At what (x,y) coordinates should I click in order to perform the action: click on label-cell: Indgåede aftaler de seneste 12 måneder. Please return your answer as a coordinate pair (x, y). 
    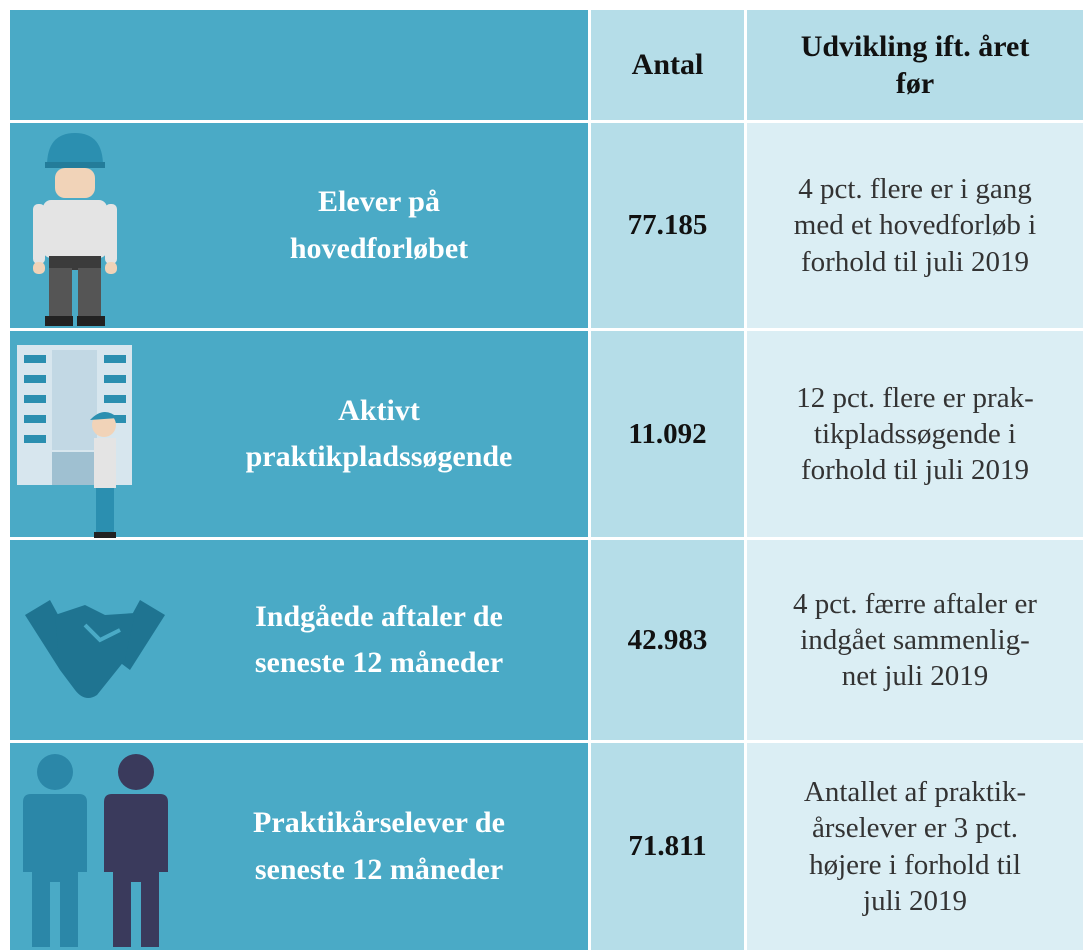
    Looking at the image, I should click on (299, 640).